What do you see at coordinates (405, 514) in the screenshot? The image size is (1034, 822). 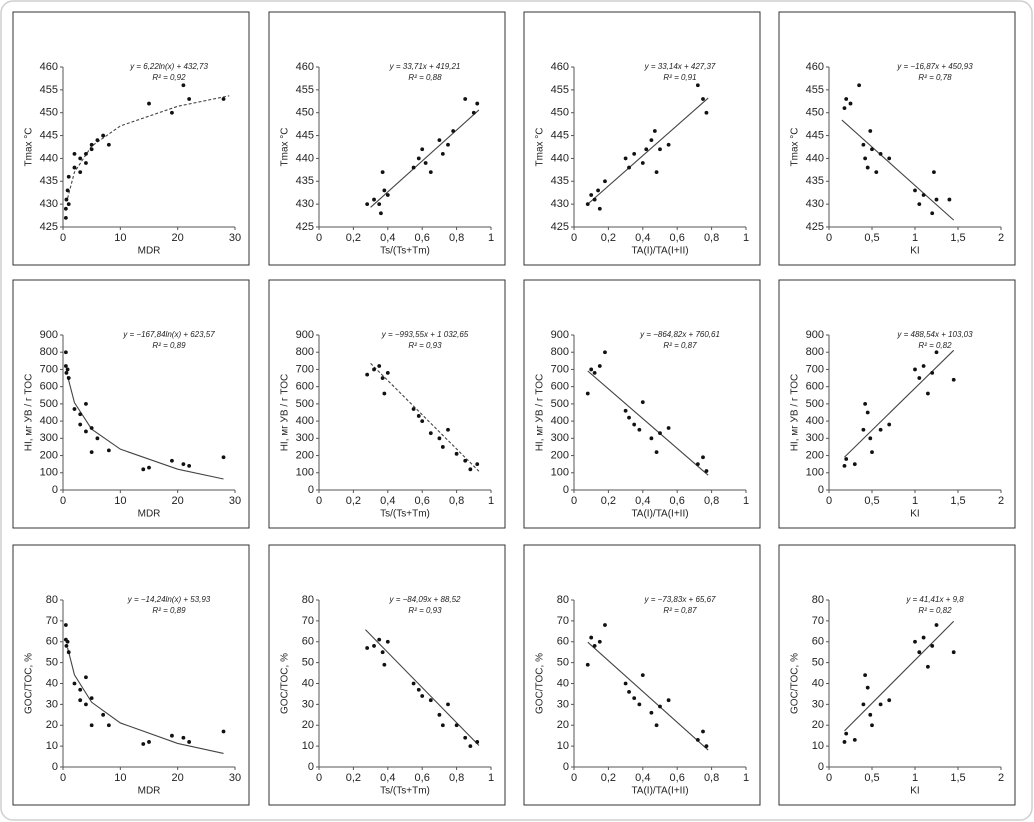 I see `x-axis-label: Ts/(Ts+Tm)` at bounding box center [405, 514].